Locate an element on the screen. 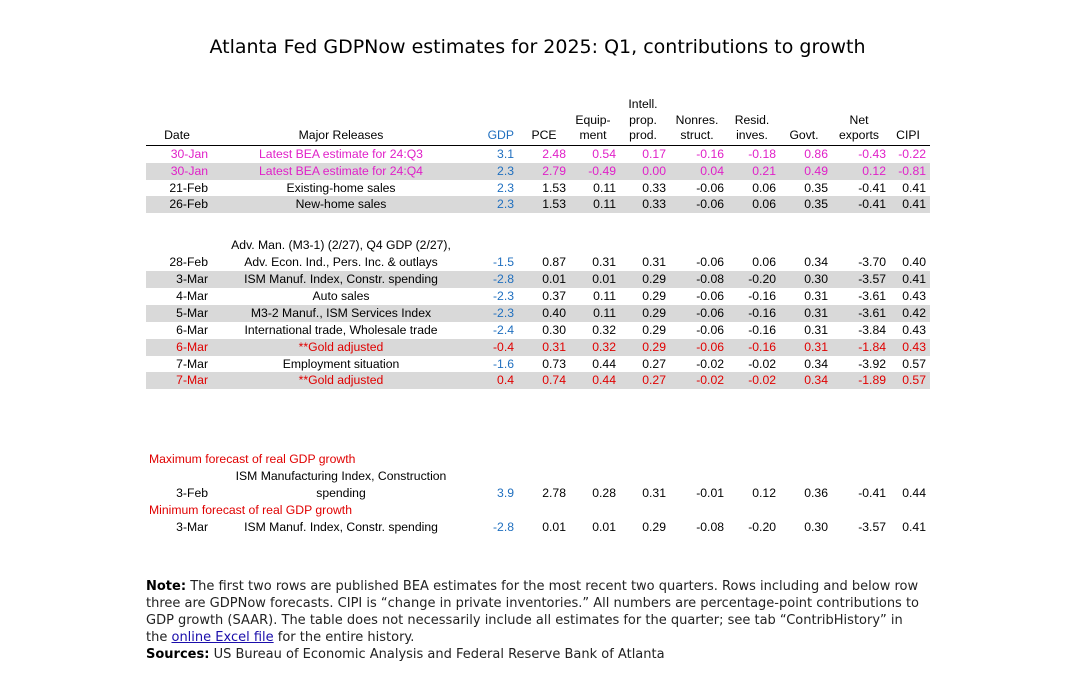 This screenshot has width=1090, height=676. cell-cipi: 0.42 is located at coordinates (910, 313).